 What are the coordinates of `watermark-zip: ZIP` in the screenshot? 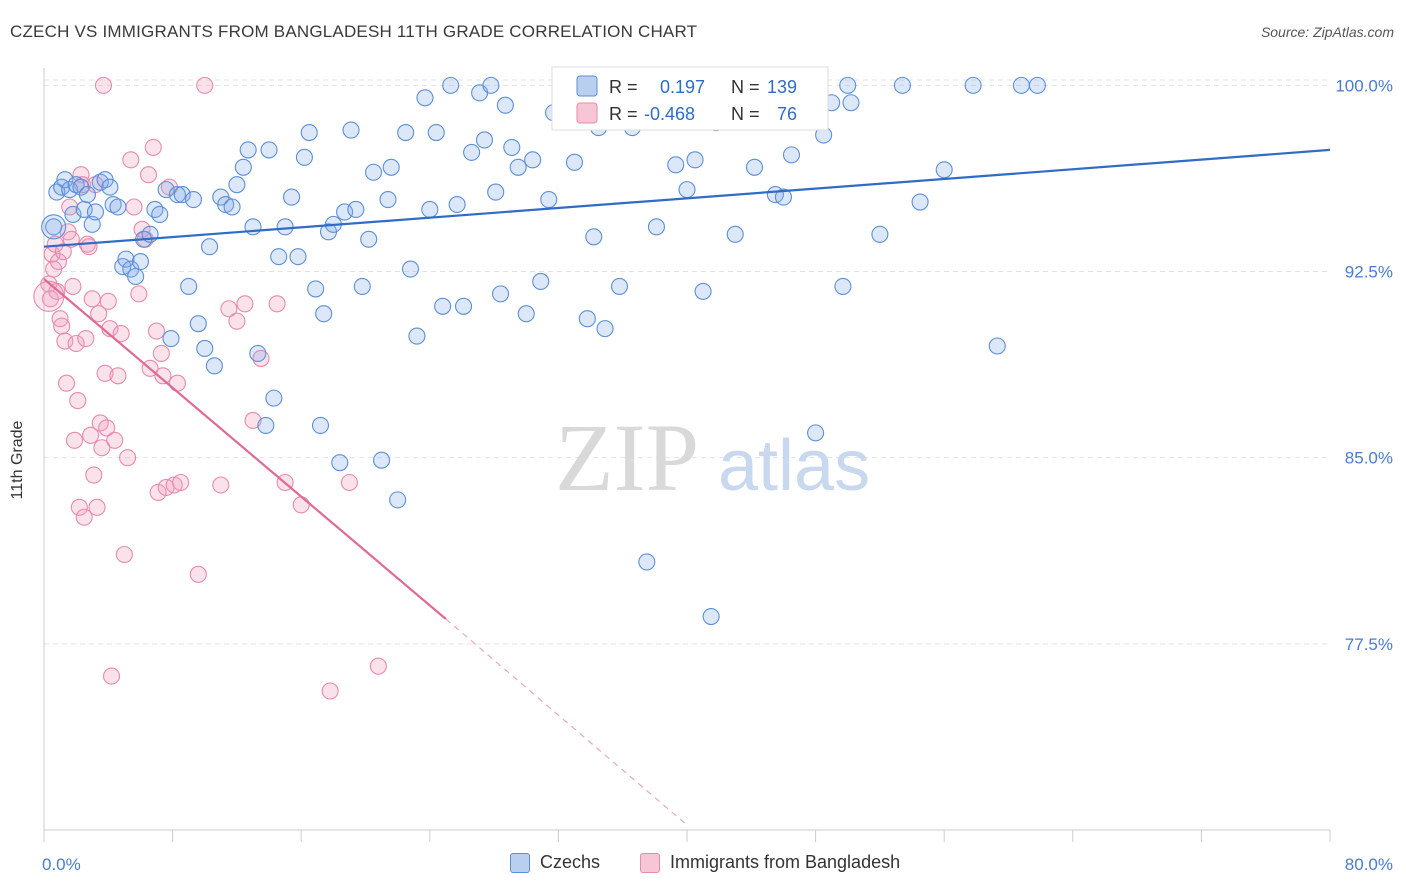 It's located at (627, 457).